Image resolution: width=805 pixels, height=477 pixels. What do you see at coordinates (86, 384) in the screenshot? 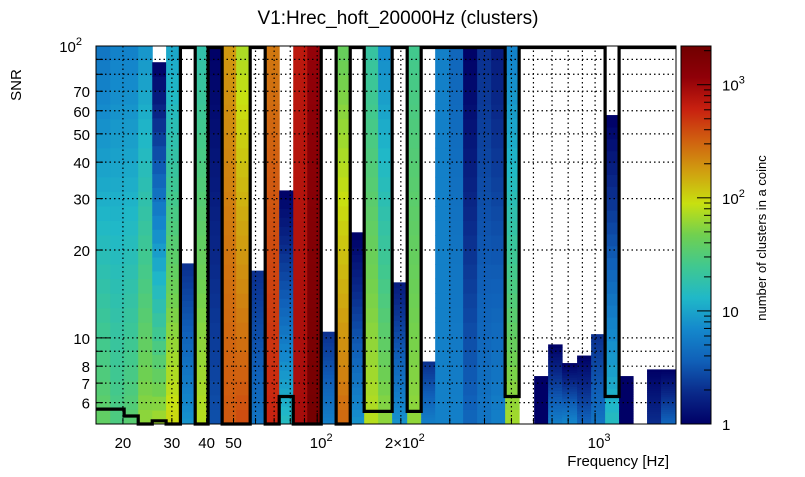
I see `y-tick-label: 7` at bounding box center [86, 384].